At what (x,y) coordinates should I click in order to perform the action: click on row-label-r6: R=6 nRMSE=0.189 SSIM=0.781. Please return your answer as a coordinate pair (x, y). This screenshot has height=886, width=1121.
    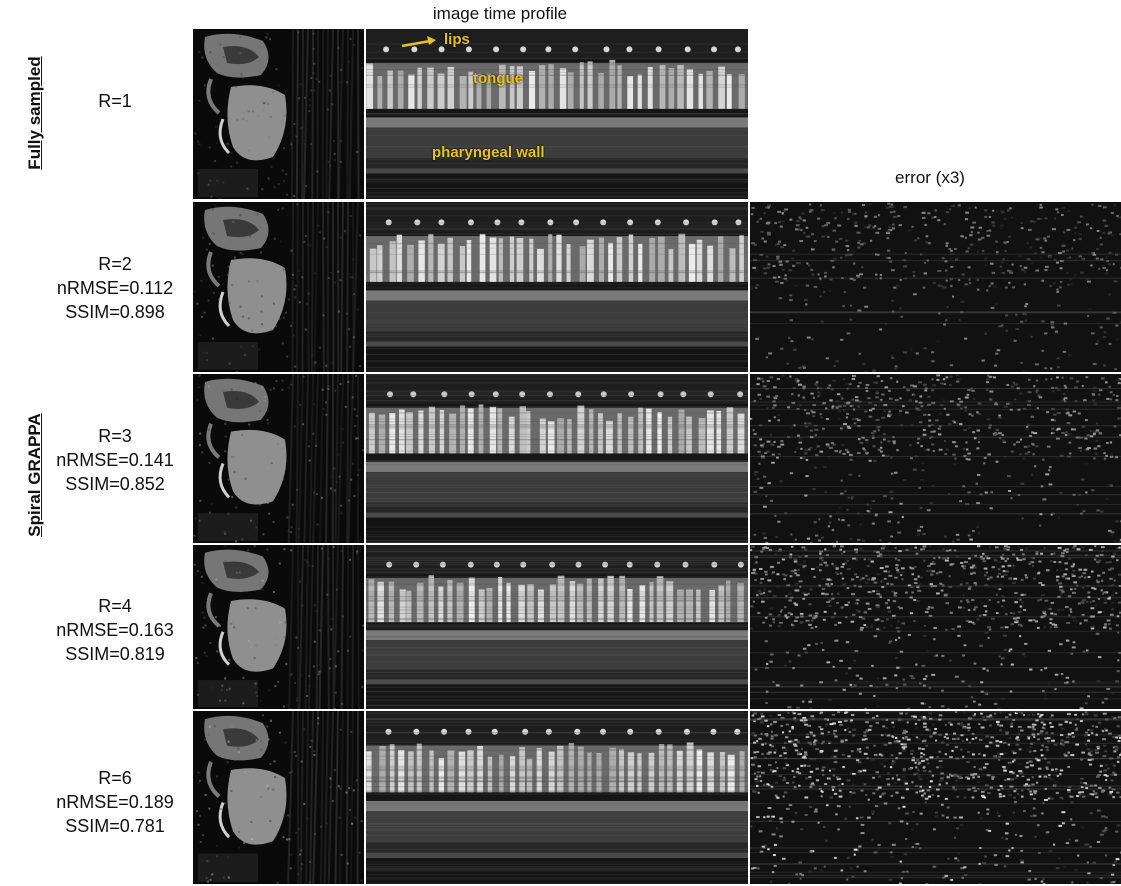
    Looking at the image, I should click on (115, 802).